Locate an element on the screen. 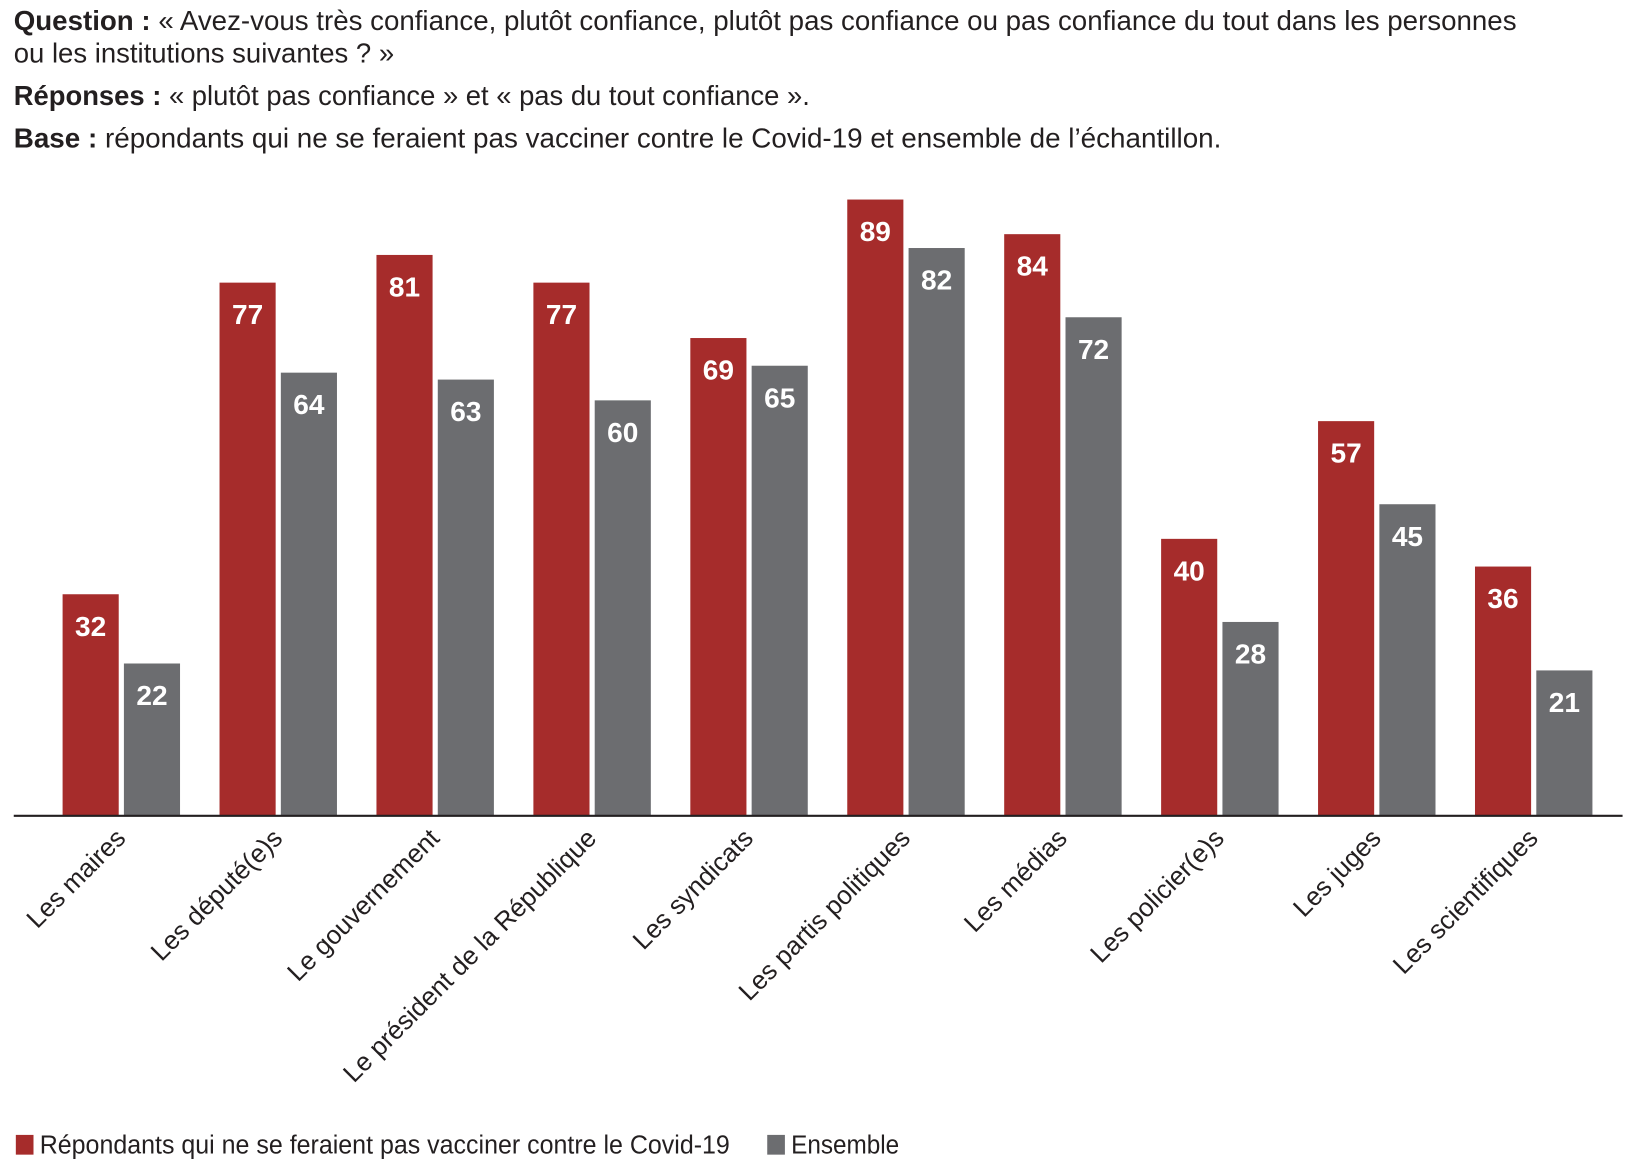  data-label: 28 is located at coordinates (1250, 654).